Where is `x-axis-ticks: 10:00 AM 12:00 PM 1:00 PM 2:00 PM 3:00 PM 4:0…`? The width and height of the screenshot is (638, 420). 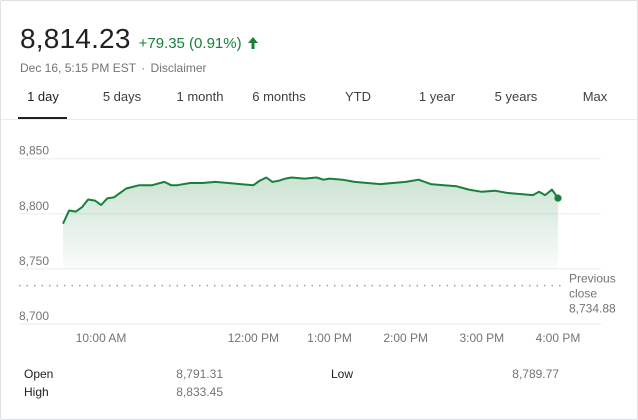 x-axis-ticks: 10:00 AM 12:00 PM 1:00 PM 2:00 PM 3:00 PM 4:0… is located at coordinates (328, 338).